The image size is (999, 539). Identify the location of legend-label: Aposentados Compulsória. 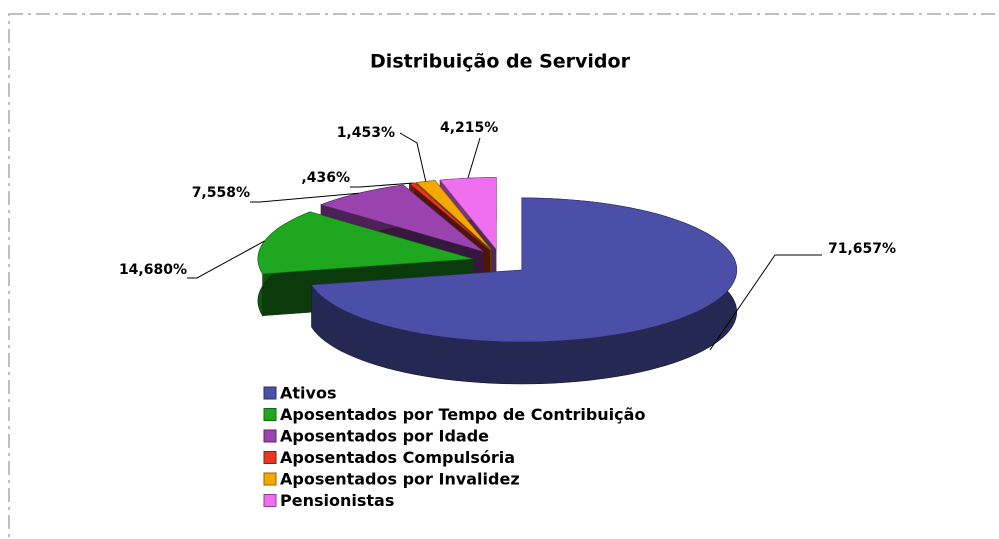
(397, 457).